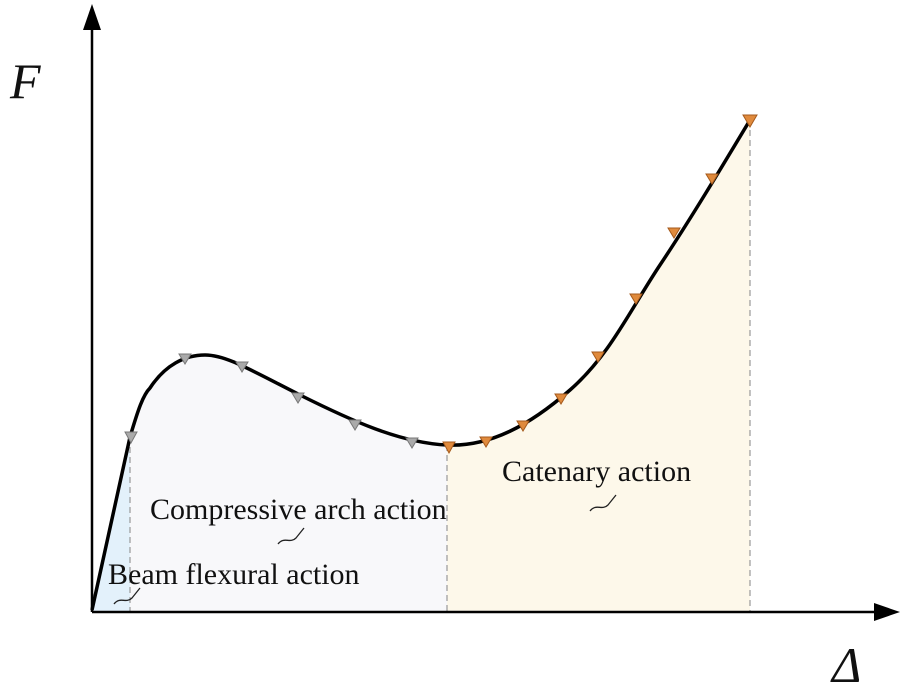 The height and width of the screenshot is (688, 902). What do you see at coordinates (845, 662) in the screenshot?
I see `x-axis-label: Δ` at bounding box center [845, 662].